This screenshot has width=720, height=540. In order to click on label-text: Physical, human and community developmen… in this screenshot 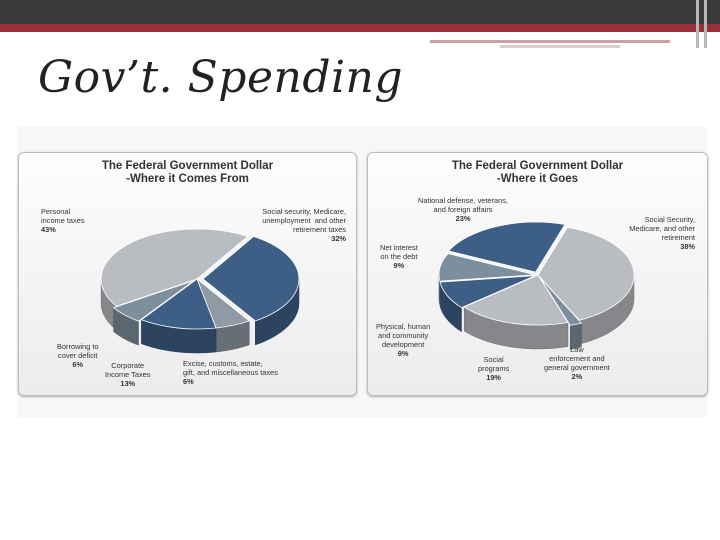, I will do `click(403, 335)`.